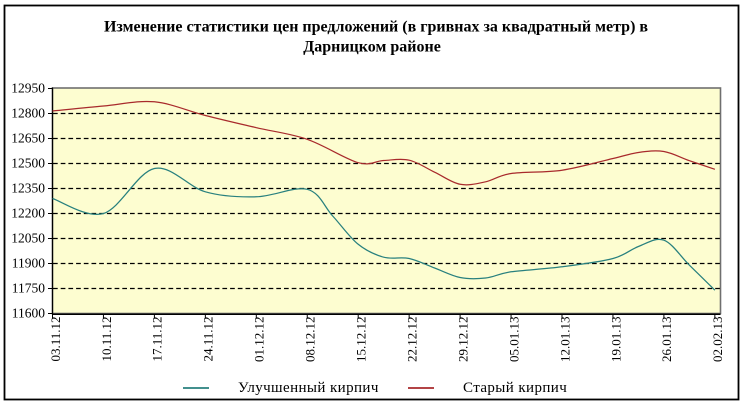  I want to click on svg-text: 12800, so click(28, 112).